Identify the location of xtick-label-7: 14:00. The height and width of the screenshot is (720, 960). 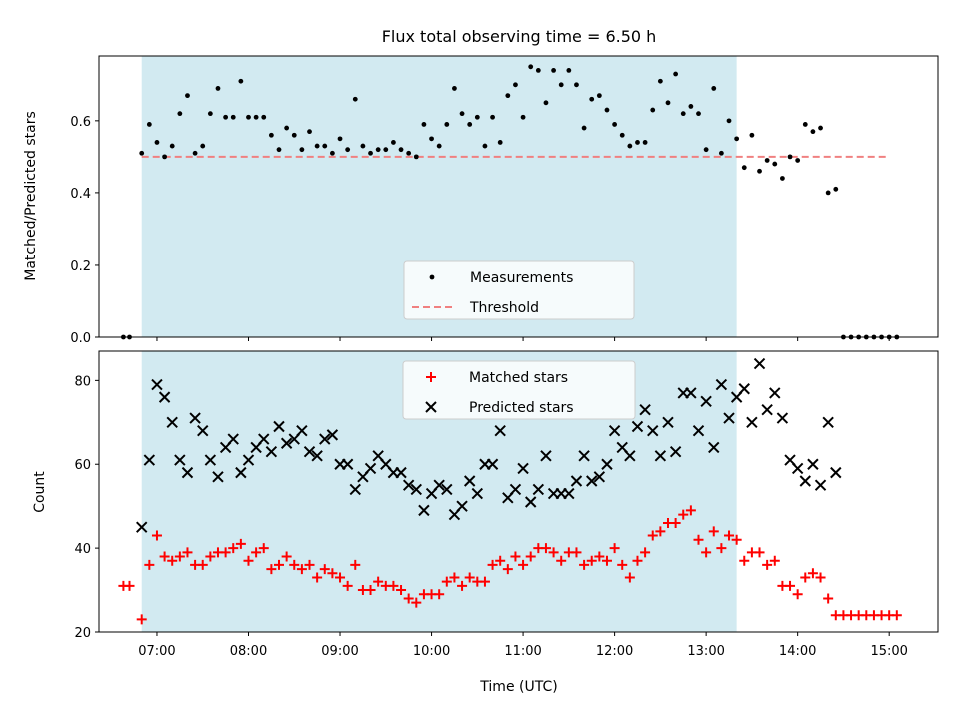
(797, 651).